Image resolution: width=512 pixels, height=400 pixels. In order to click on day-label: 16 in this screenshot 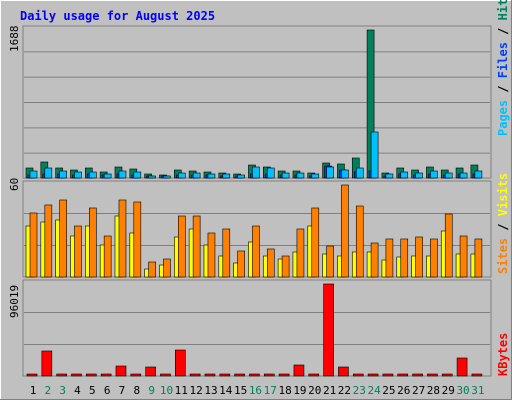, I will do `click(255, 390)`.